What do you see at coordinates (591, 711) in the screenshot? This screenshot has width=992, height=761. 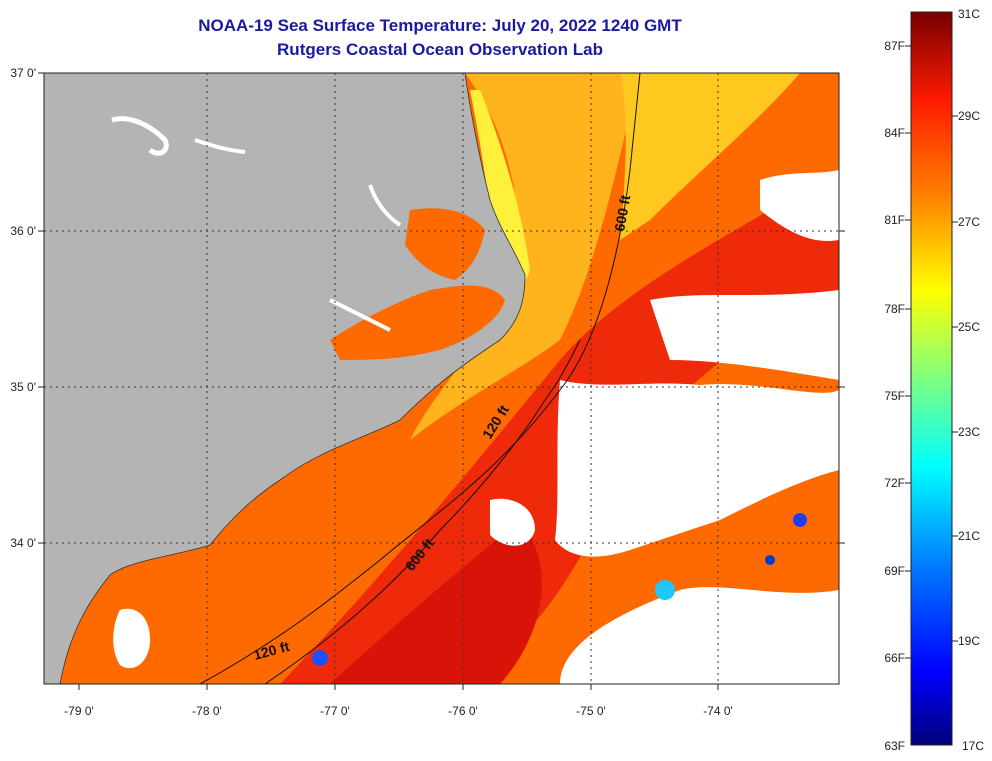 I see `lon-label: -75 0'` at bounding box center [591, 711].